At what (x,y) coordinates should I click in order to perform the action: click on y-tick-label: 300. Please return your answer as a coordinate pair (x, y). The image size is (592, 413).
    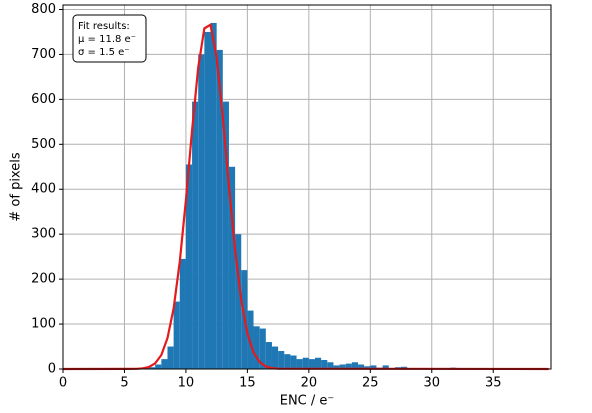
    Looking at the image, I should click on (43, 234).